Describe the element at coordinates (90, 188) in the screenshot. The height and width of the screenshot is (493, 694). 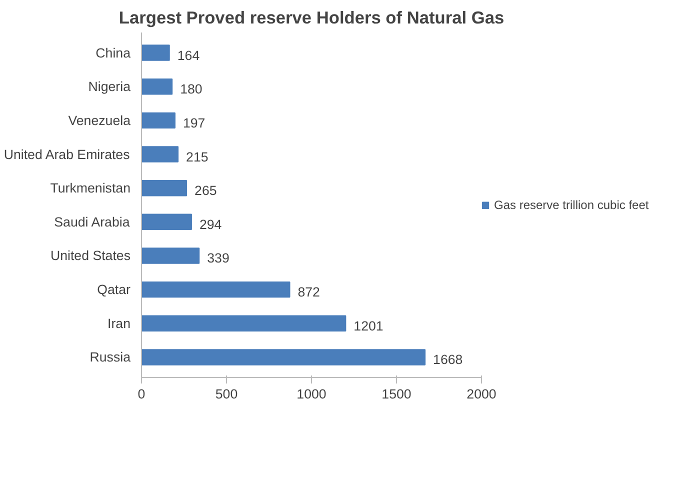
I see `y-tick-label: Turkmenistan` at that location.